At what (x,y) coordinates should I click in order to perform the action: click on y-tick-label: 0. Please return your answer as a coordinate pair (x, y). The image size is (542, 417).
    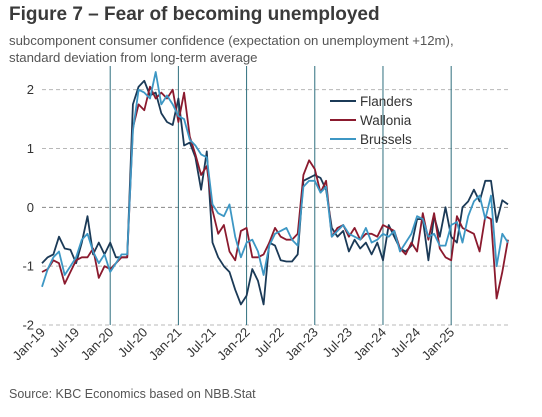
    Looking at the image, I should click on (30, 207).